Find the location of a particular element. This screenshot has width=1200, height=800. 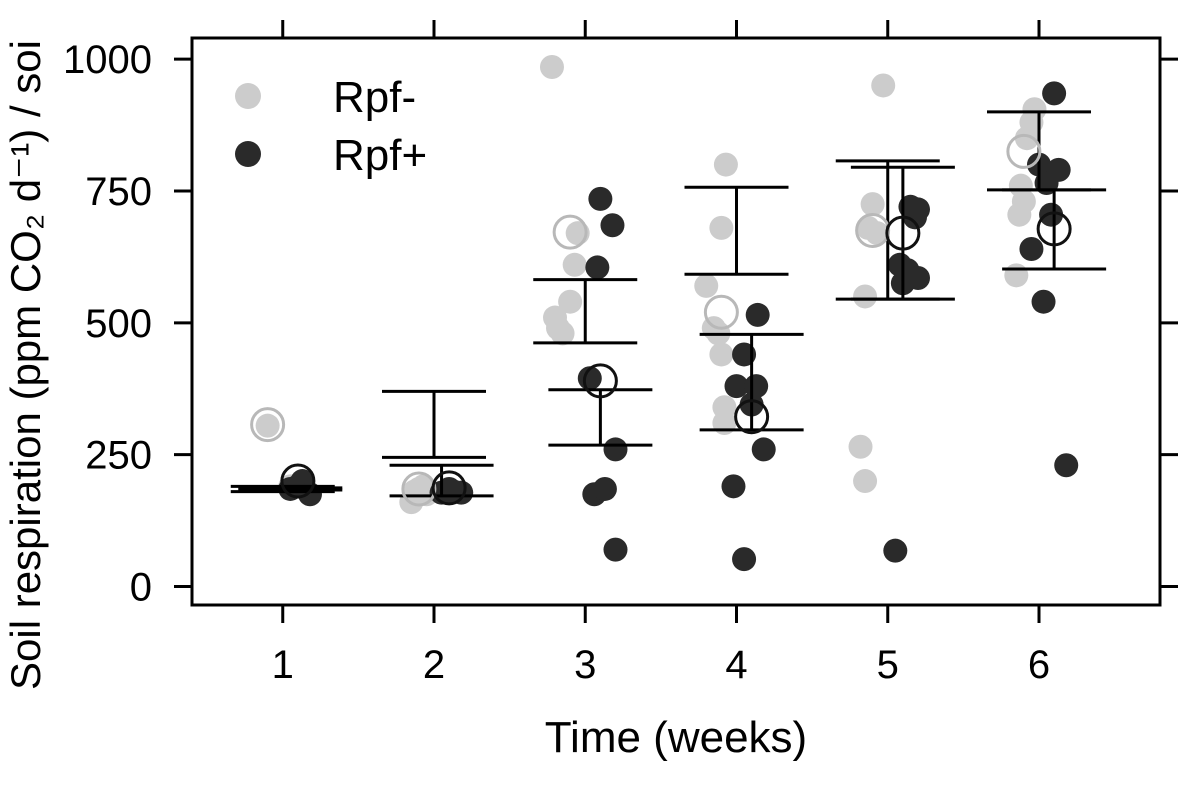

x-tick-label: 3 is located at coordinates (585, 665).